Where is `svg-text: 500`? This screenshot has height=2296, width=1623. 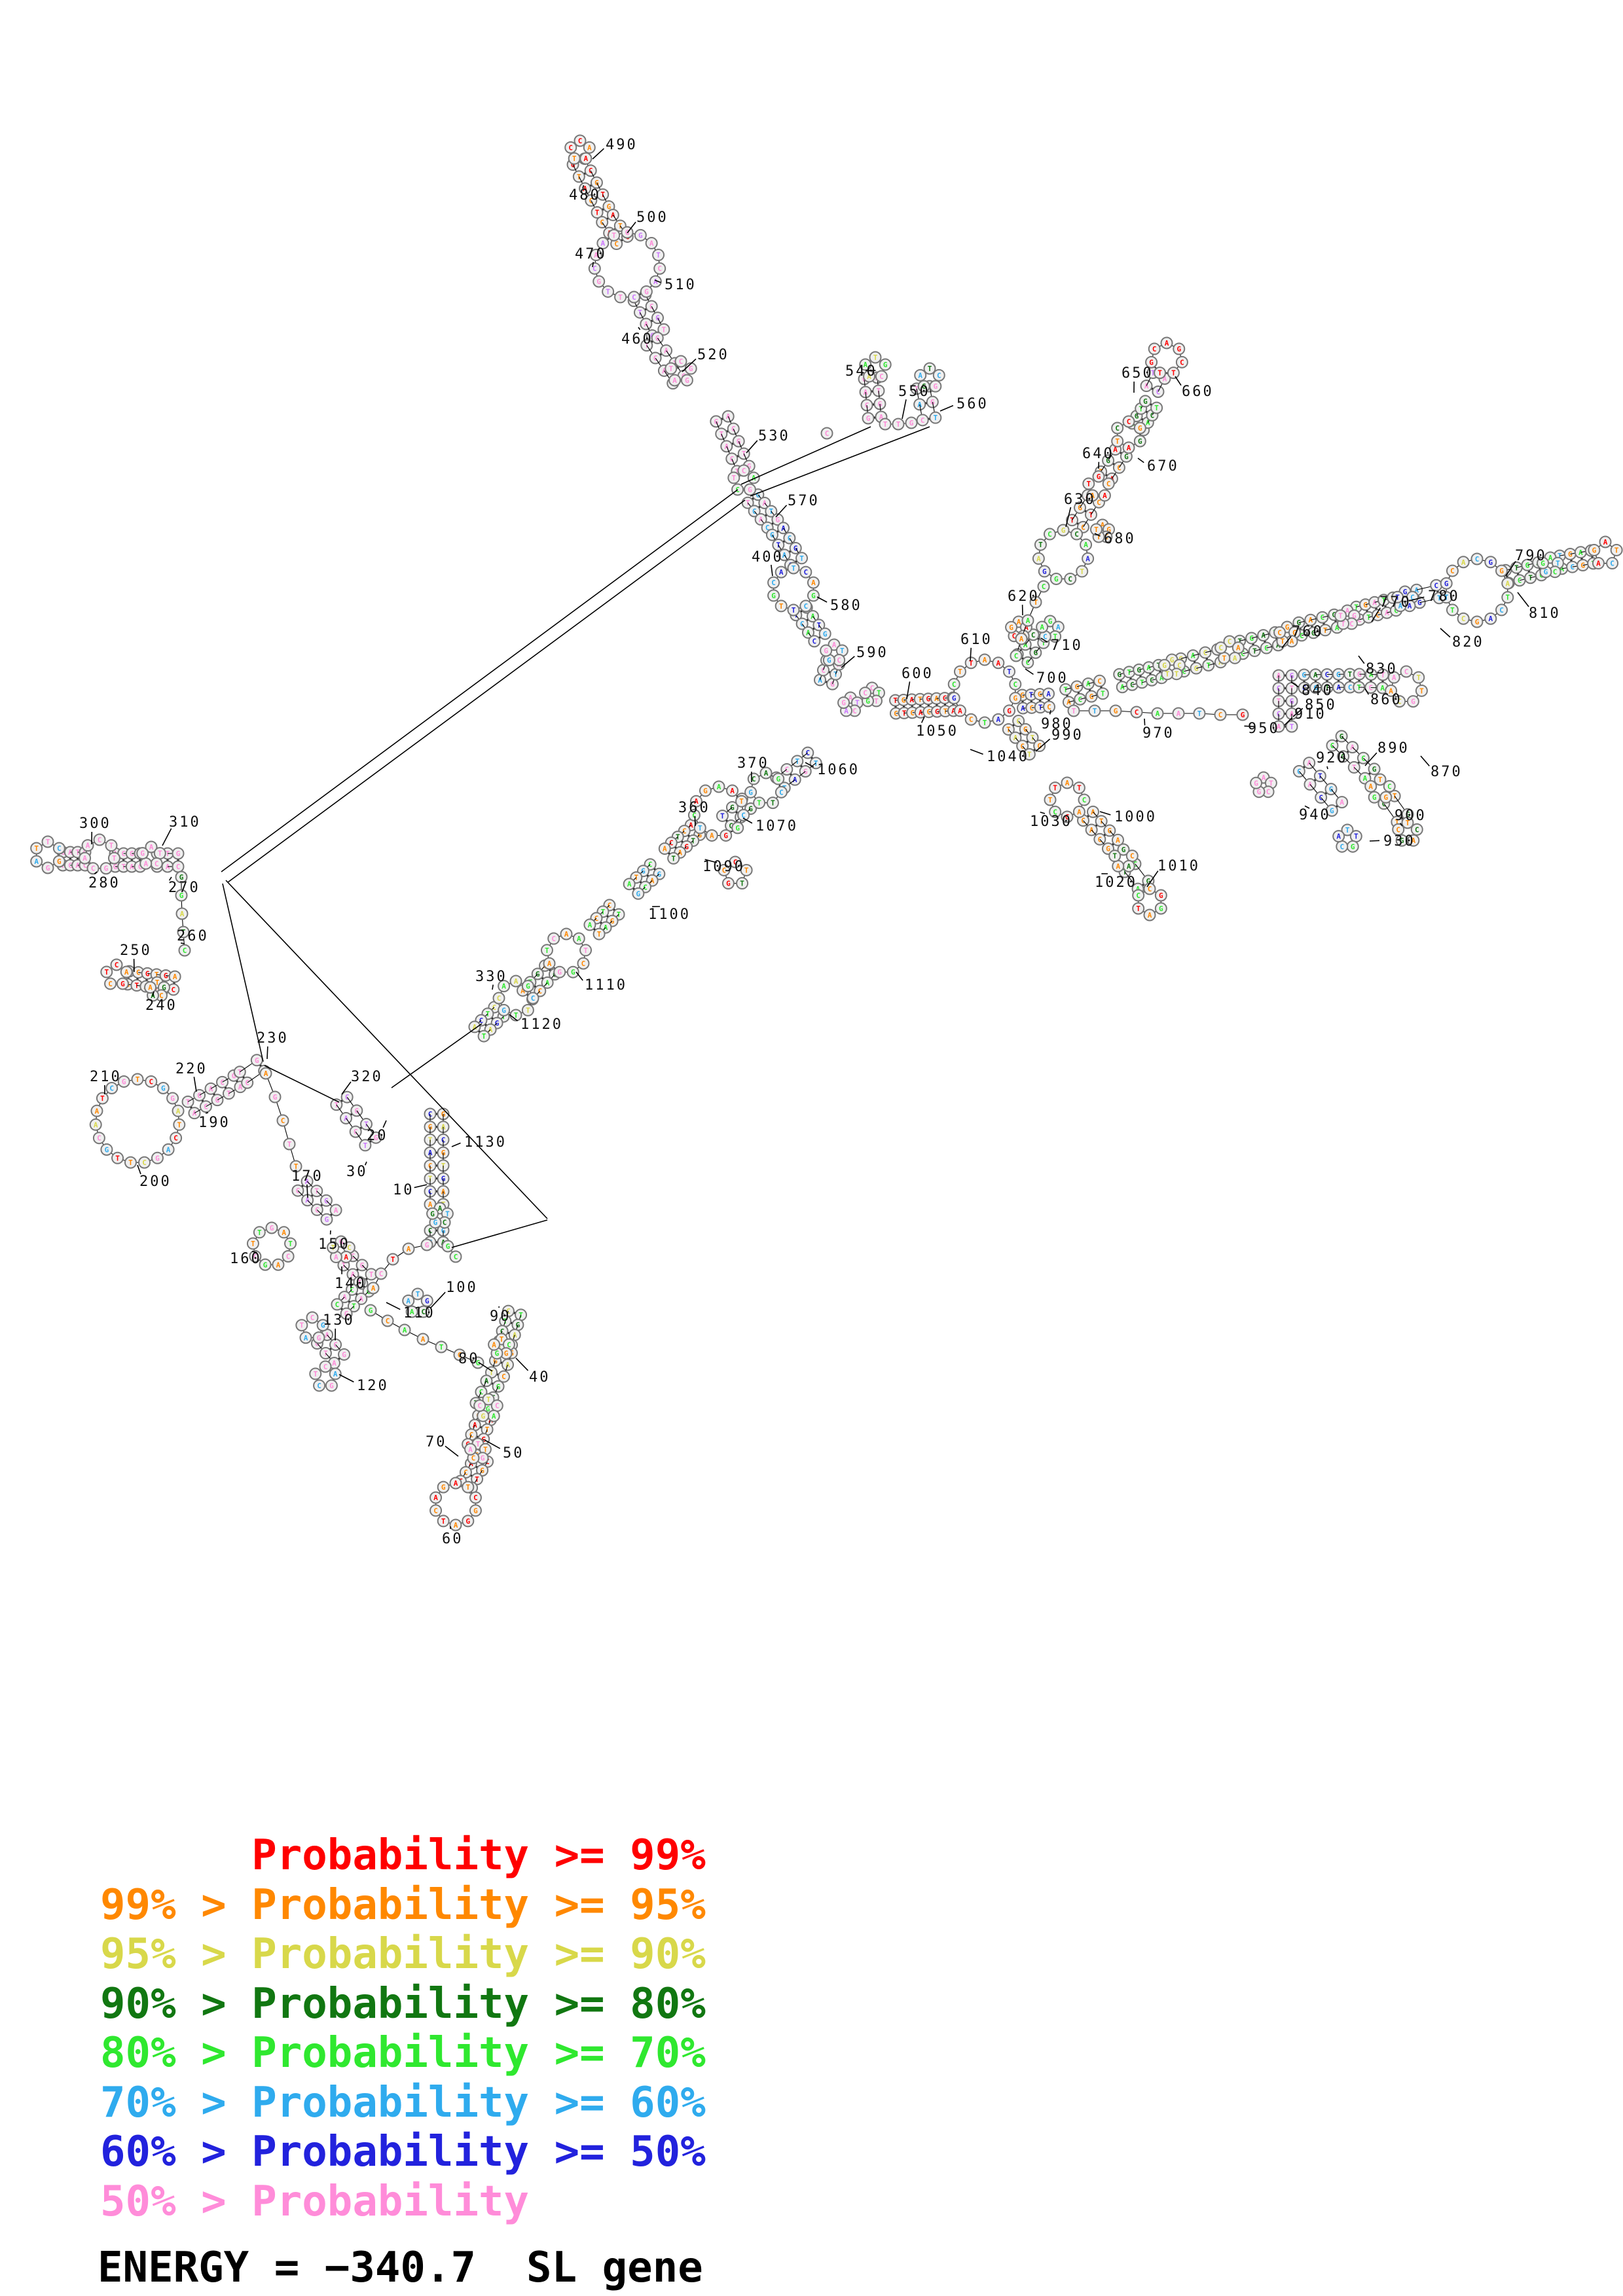
svg-text: 500 is located at coordinates (652, 217).